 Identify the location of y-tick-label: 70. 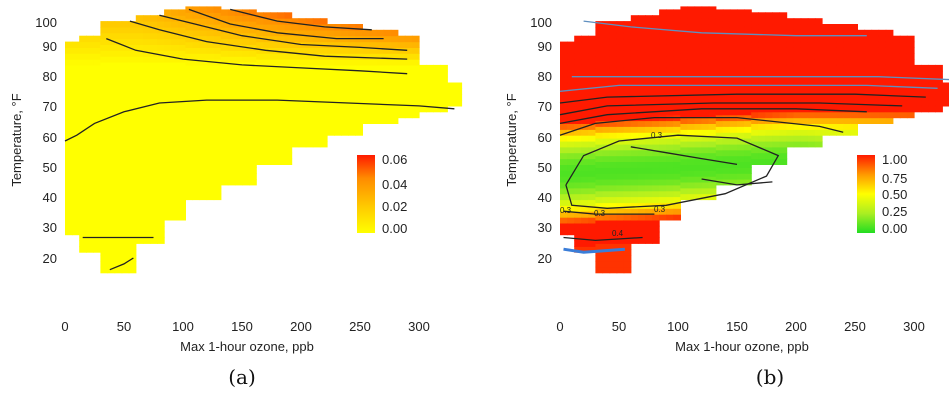
(545, 106).